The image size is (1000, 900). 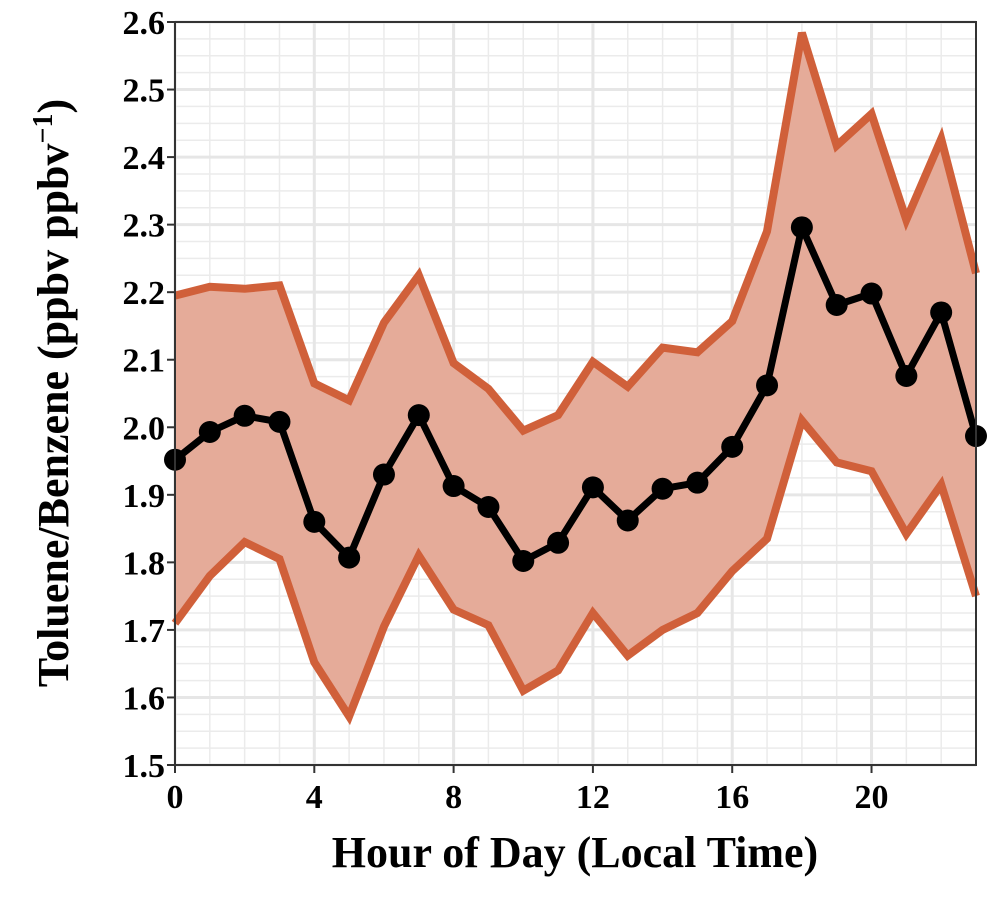 I want to click on x-tick-label: 16, so click(x=732, y=797).